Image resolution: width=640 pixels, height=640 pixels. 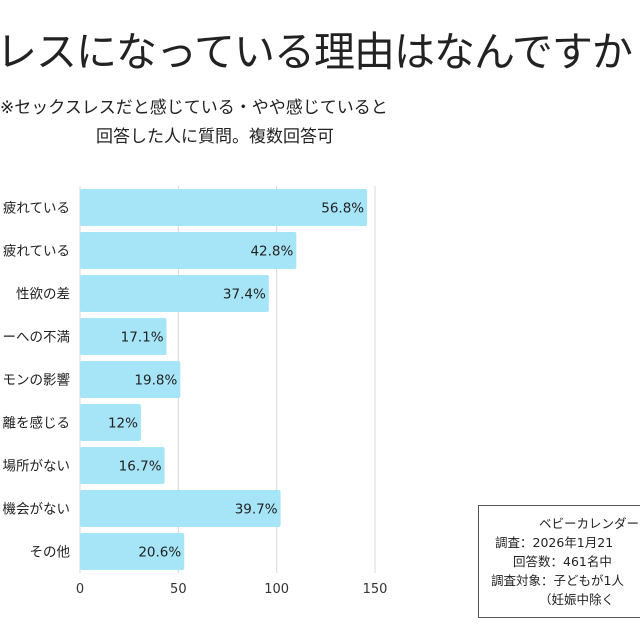 I want to click on data-label: 37.4%, so click(x=244, y=295).